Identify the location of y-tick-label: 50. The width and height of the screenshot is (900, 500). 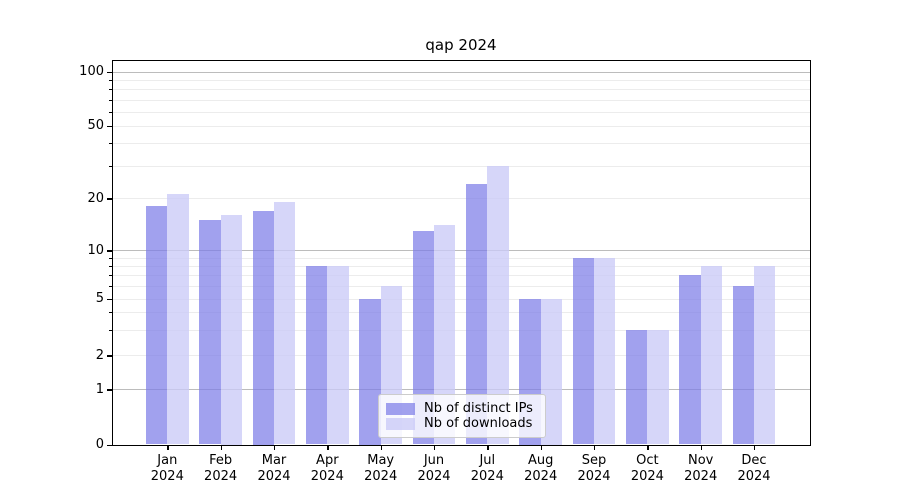
(95, 126).